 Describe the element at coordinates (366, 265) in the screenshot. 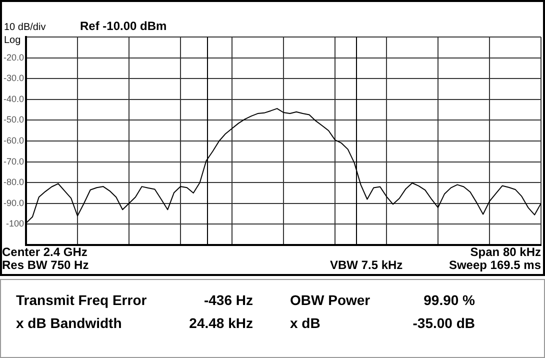

I see `text: VBW 7.5 kHz` at that location.